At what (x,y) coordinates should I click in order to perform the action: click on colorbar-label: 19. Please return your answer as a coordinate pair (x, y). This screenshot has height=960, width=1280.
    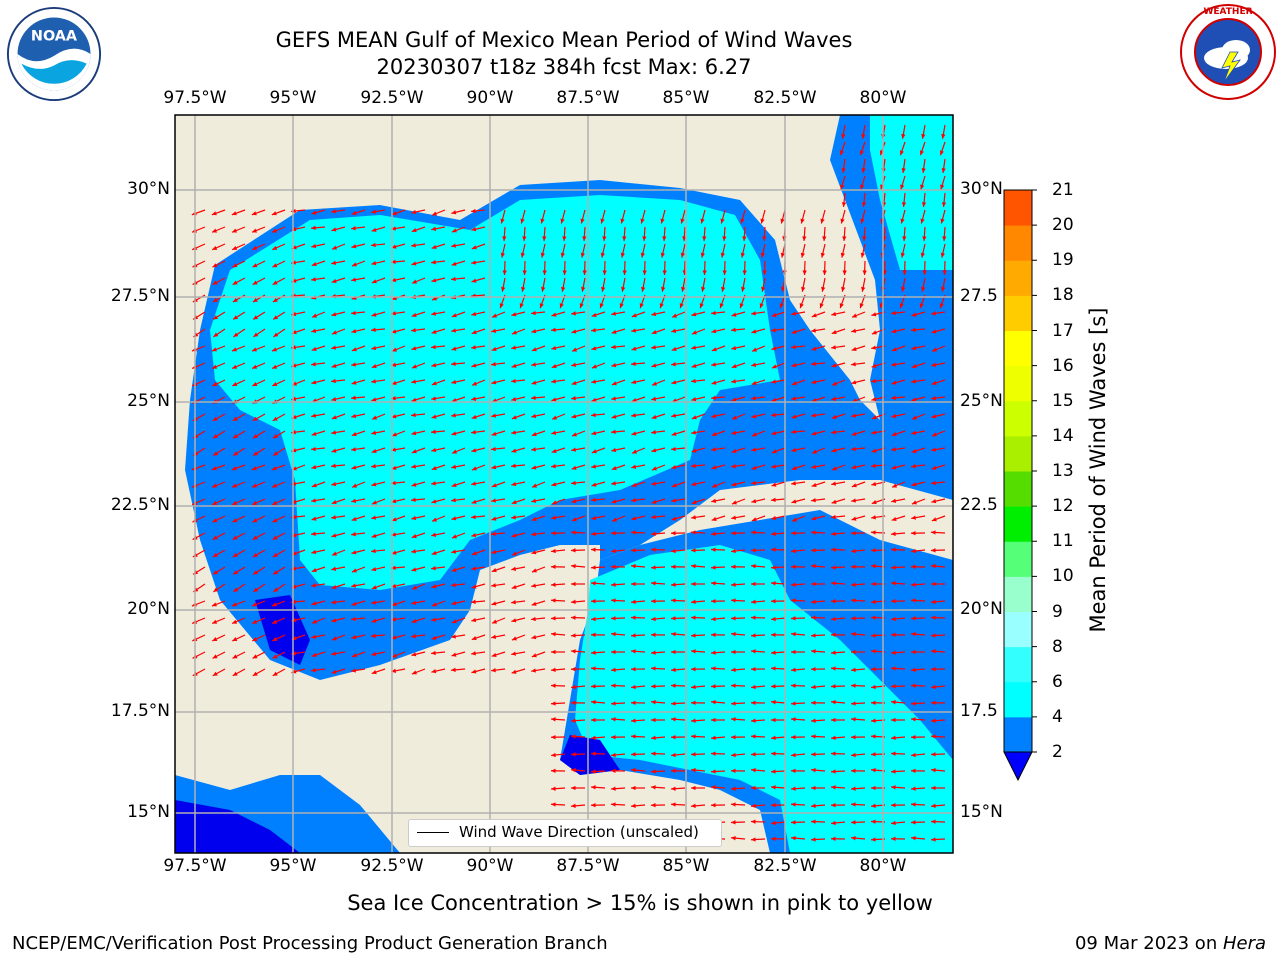
    Looking at the image, I should click on (1063, 260).